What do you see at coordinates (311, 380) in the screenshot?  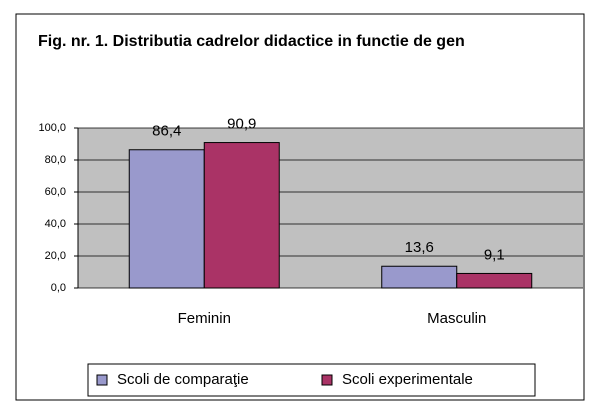 I see `legend-box` at bounding box center [311, 380].